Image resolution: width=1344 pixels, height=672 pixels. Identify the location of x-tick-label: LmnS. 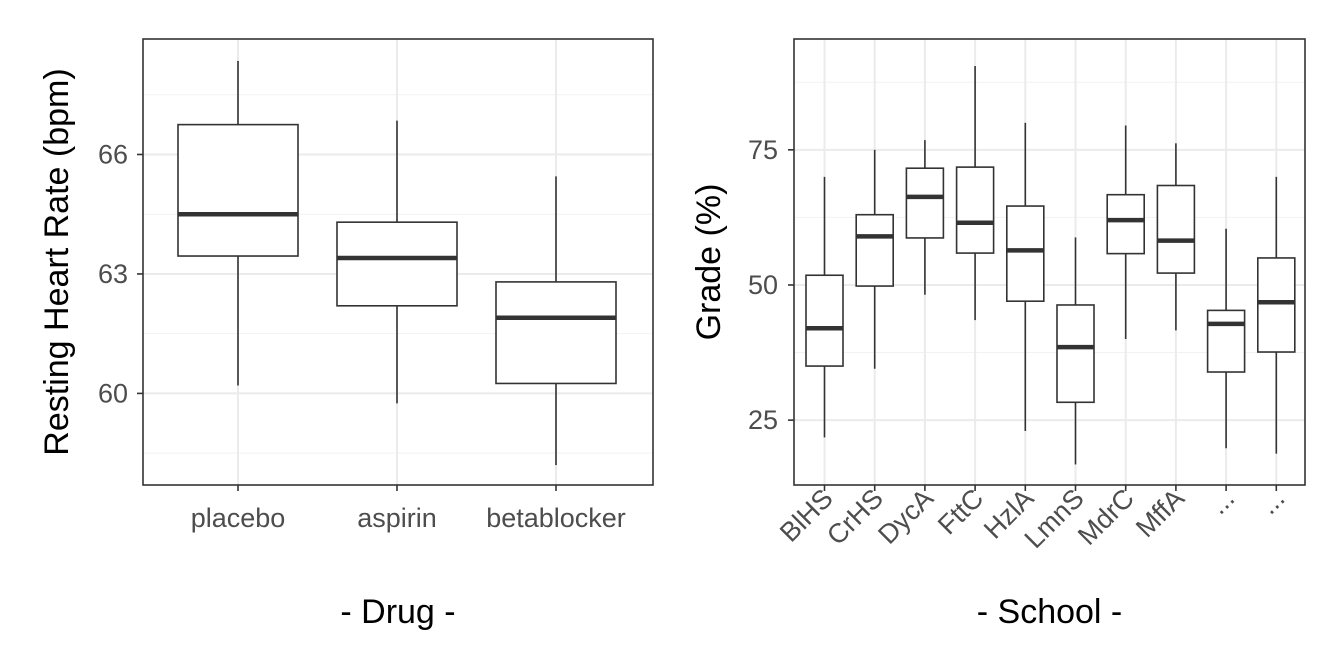
(1054, 518).